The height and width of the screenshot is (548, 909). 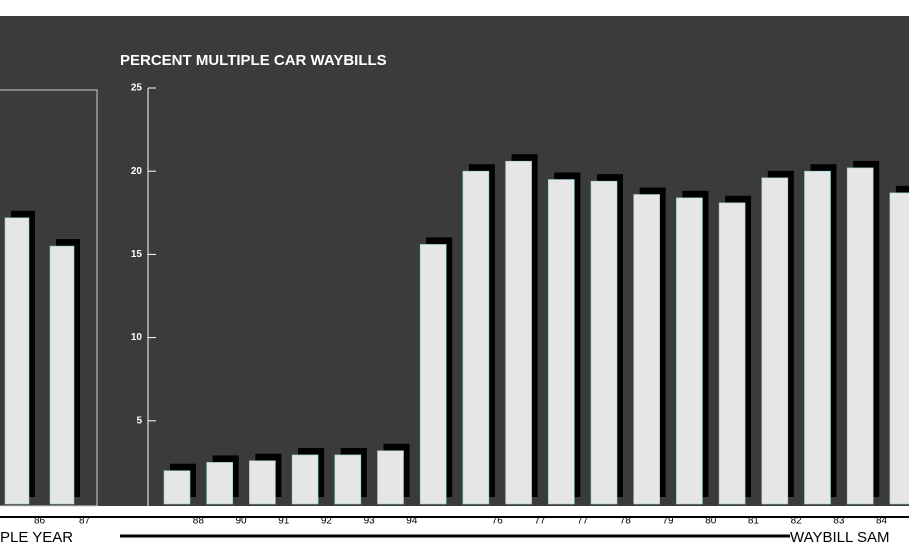 I want to click on x-tick-label: 82, so click(x=797, y=521).